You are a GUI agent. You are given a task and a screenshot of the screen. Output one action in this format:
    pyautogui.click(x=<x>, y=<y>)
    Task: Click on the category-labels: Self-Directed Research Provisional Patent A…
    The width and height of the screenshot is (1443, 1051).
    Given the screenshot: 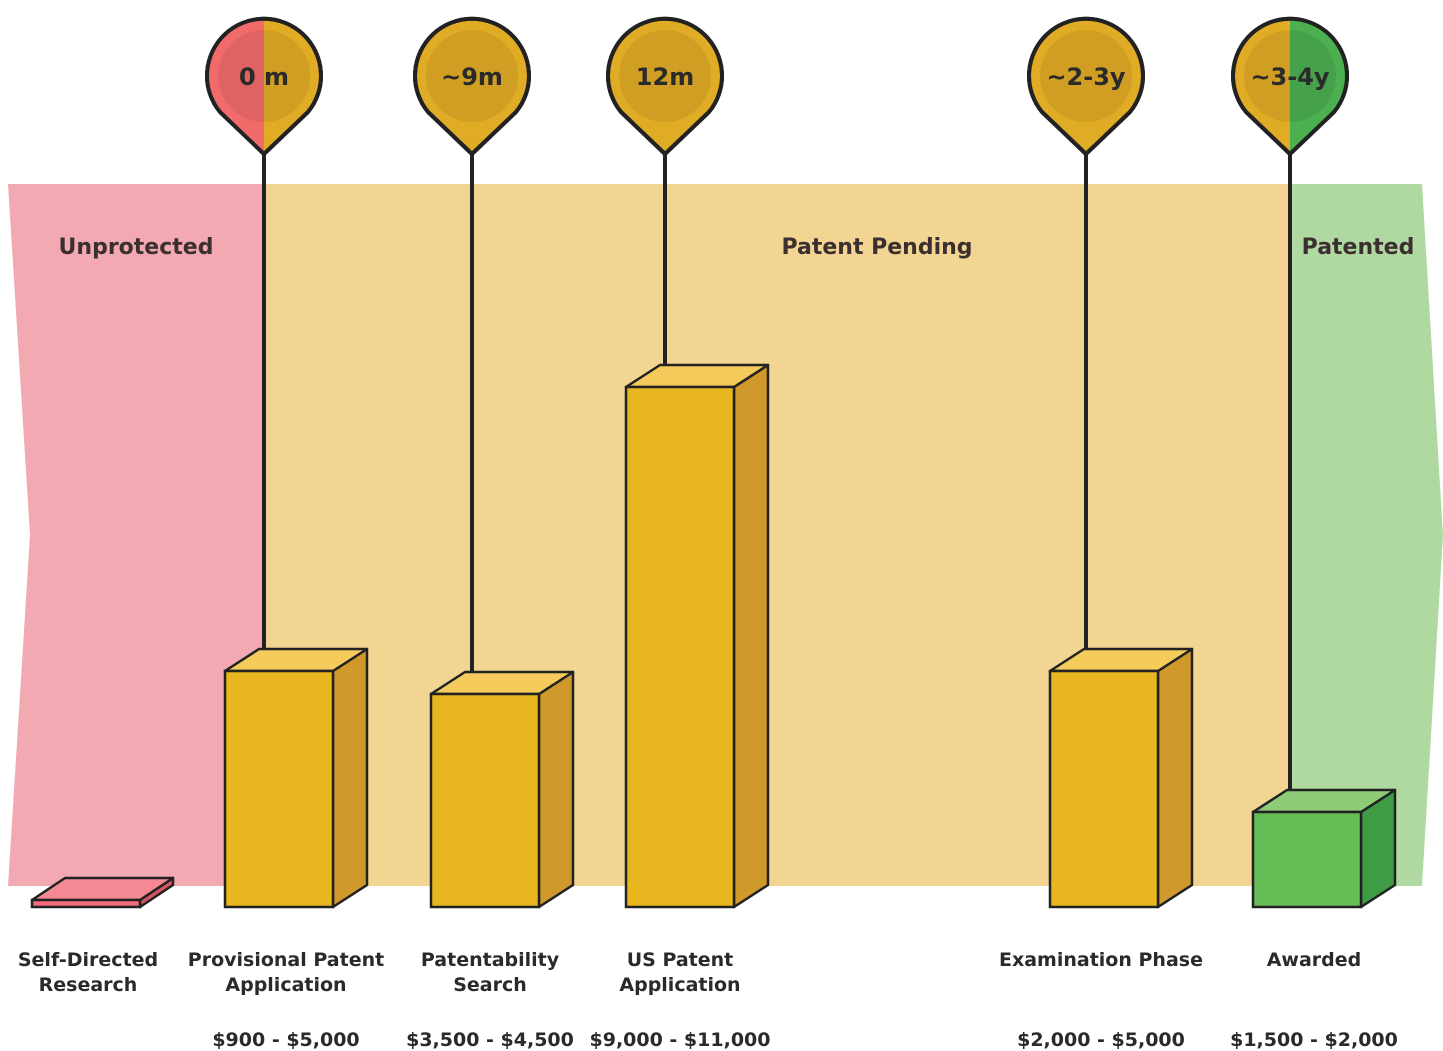 What is the action you would take?
    pyautogui.click(x=708, y=1000)
    